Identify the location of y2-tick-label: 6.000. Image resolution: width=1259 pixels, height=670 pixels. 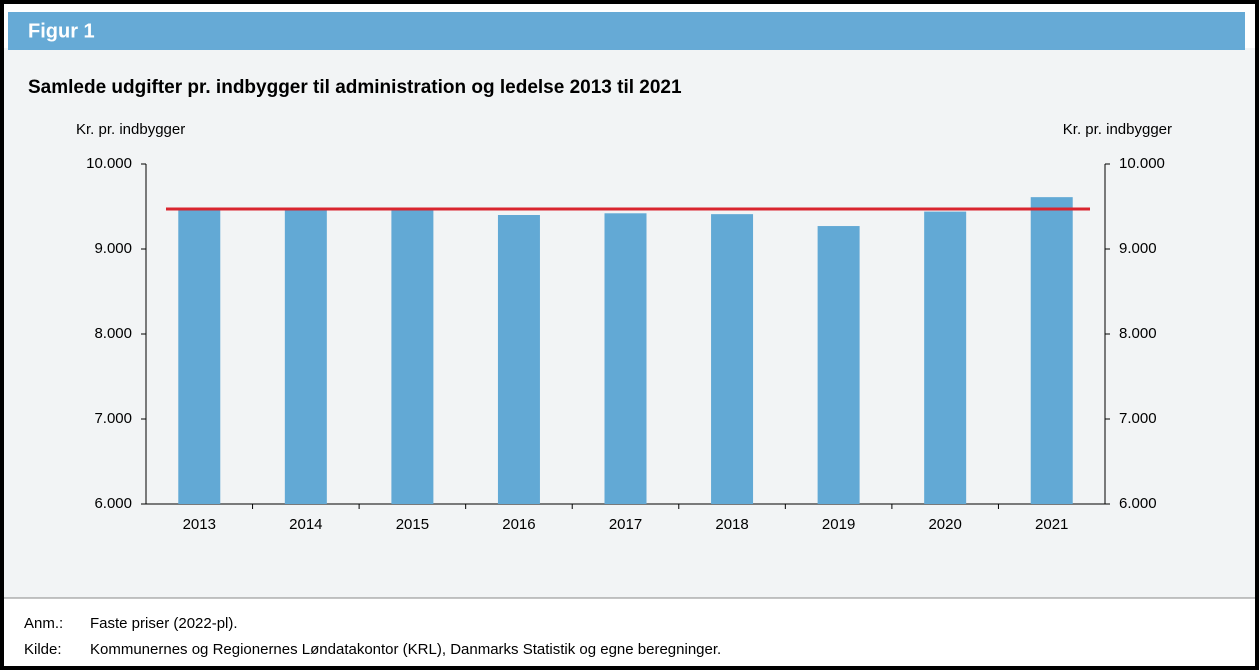
(1138, 503).